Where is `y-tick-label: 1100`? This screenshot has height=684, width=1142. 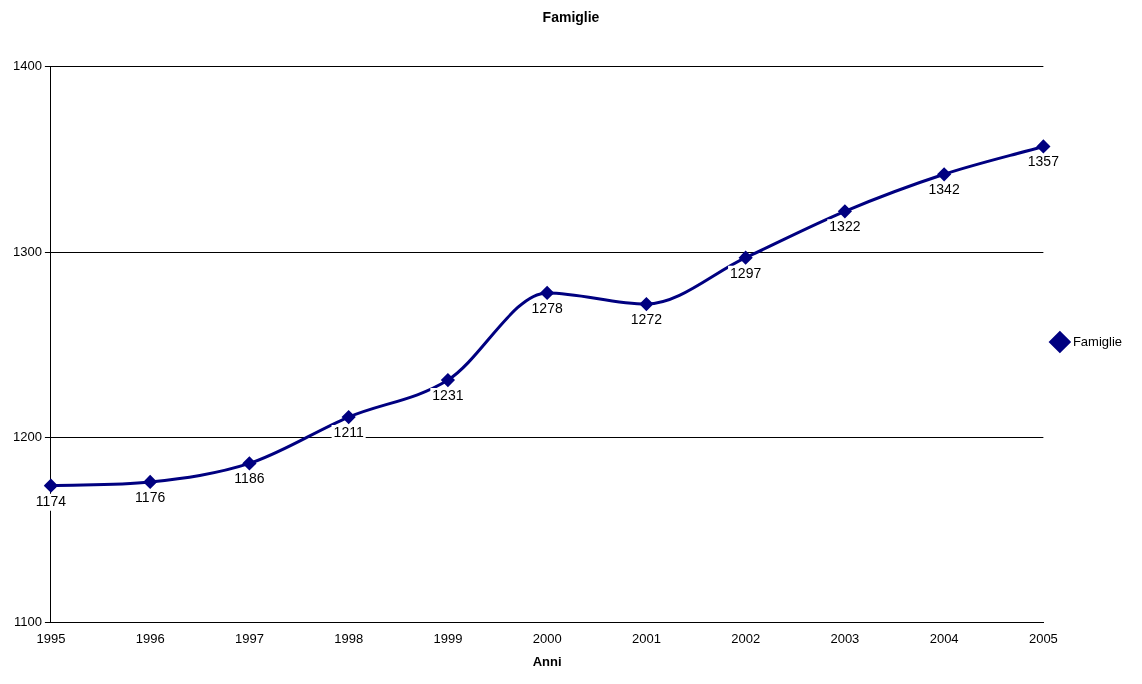
y-tick-label: 1100 is located at coordinates (27, 622).